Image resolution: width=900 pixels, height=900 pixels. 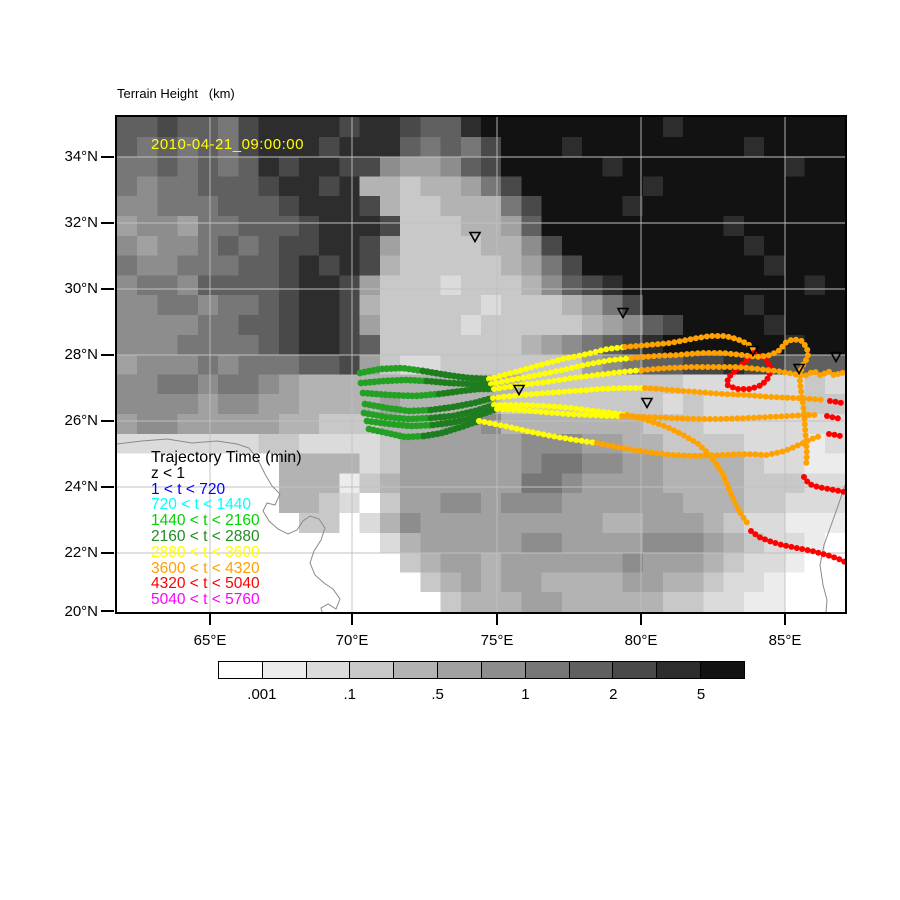 I want to click on legend-entry-5: 2880 < t < 3600, so click(x=205, y=552).